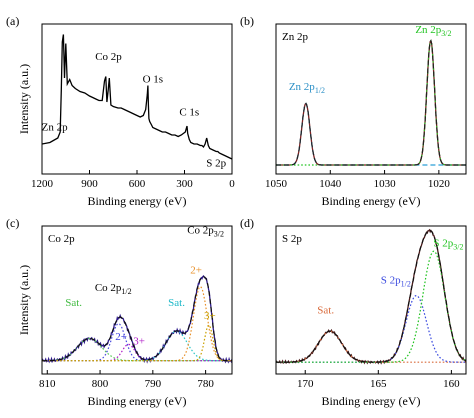 The width and height of the screenshot is (474, 418). I want to click on peak-annotation: S 2p, so click(216, 164).